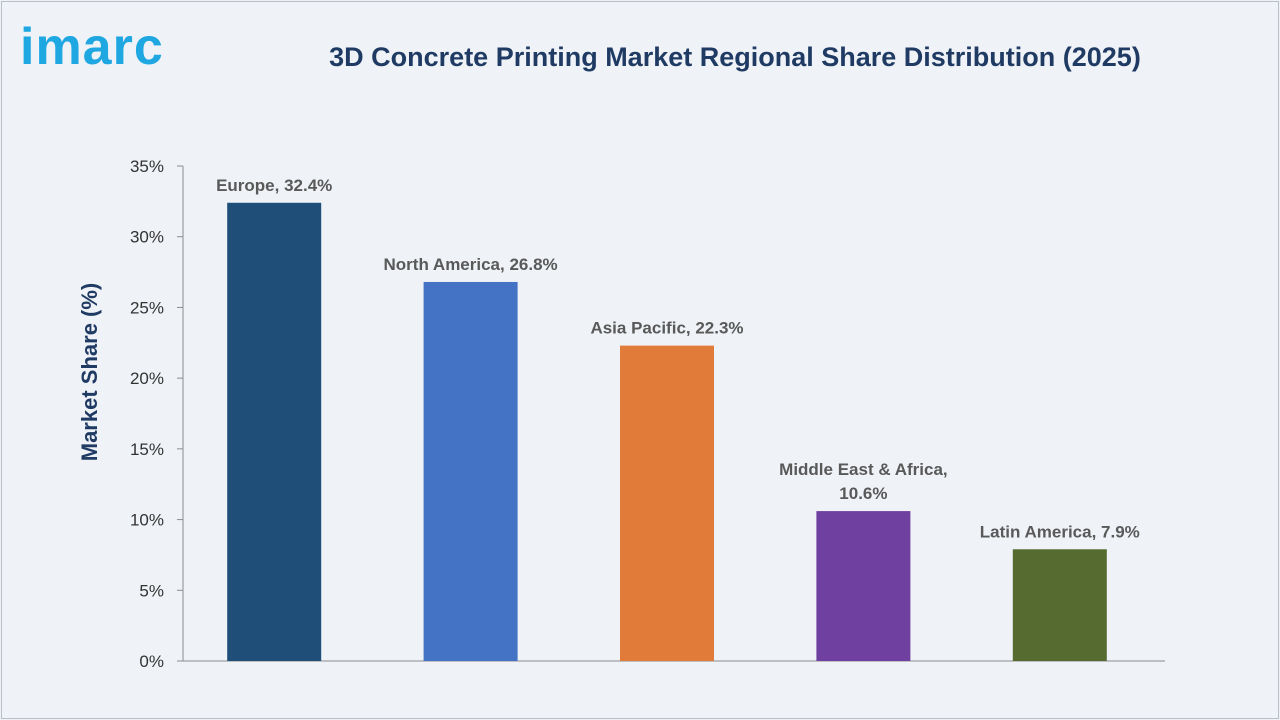 The height and width of the screenshot is (720, 1280). I want to click on y-tick-label: 20%, so click(147, 378).